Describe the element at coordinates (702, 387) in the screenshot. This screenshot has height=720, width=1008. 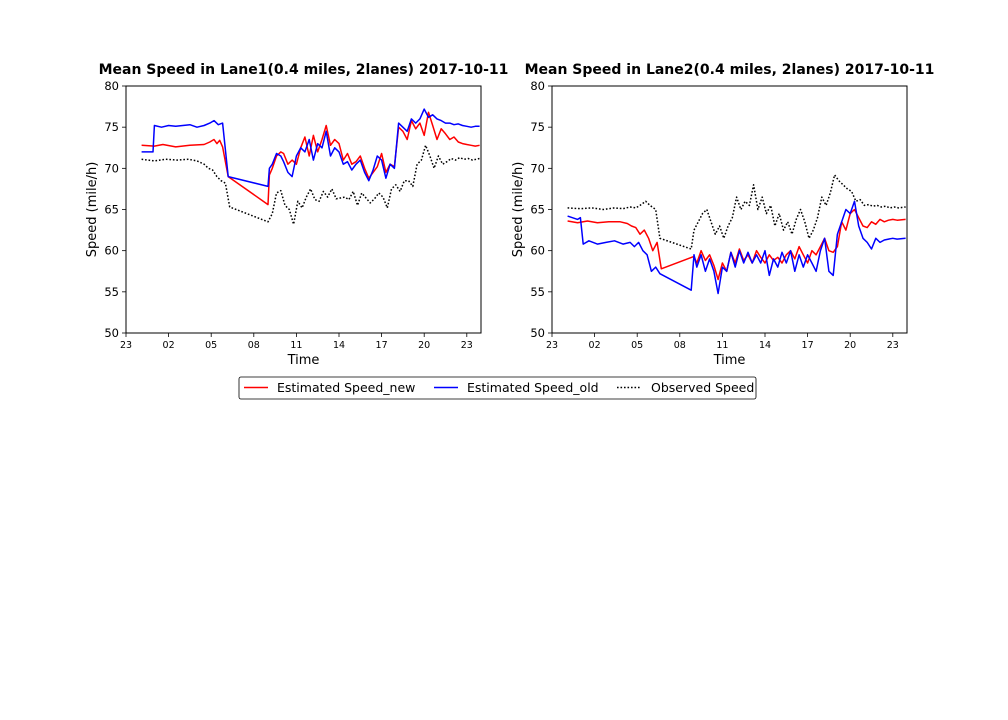
I see `legend-label: Observed Speed` at that location.